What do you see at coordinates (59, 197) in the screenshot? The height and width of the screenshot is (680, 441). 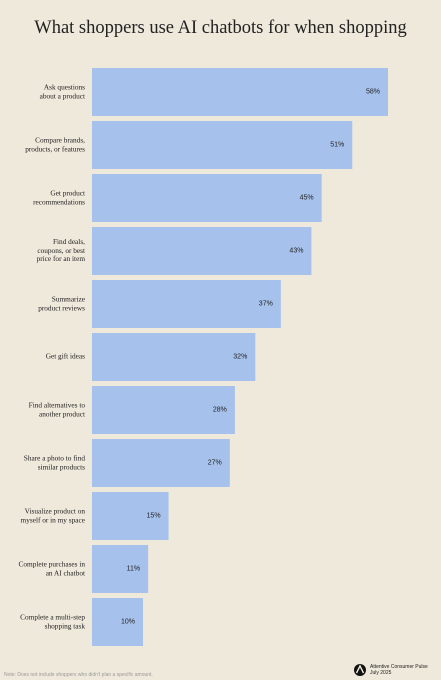 I see `category-label: Get product recommendations` at bounding box center [59, 197].